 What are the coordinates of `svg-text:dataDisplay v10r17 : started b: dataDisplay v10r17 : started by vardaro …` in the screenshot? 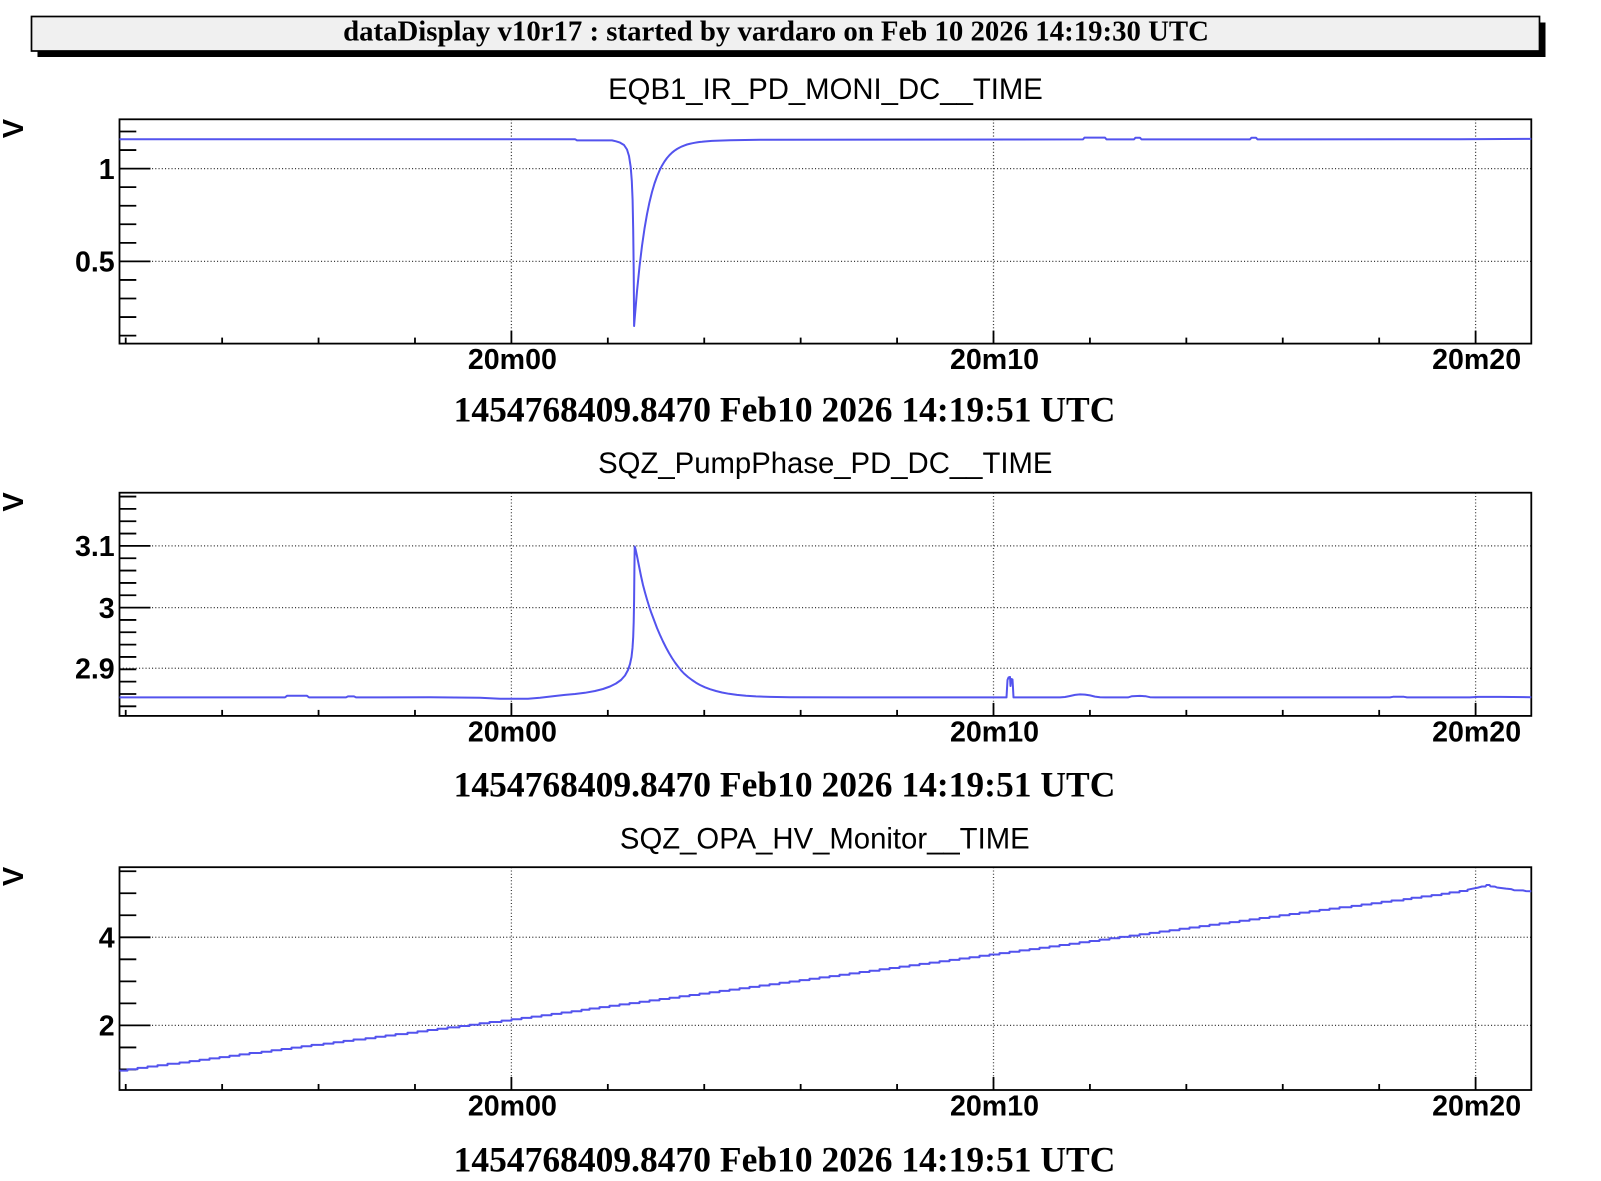 It's located at (776, 32).